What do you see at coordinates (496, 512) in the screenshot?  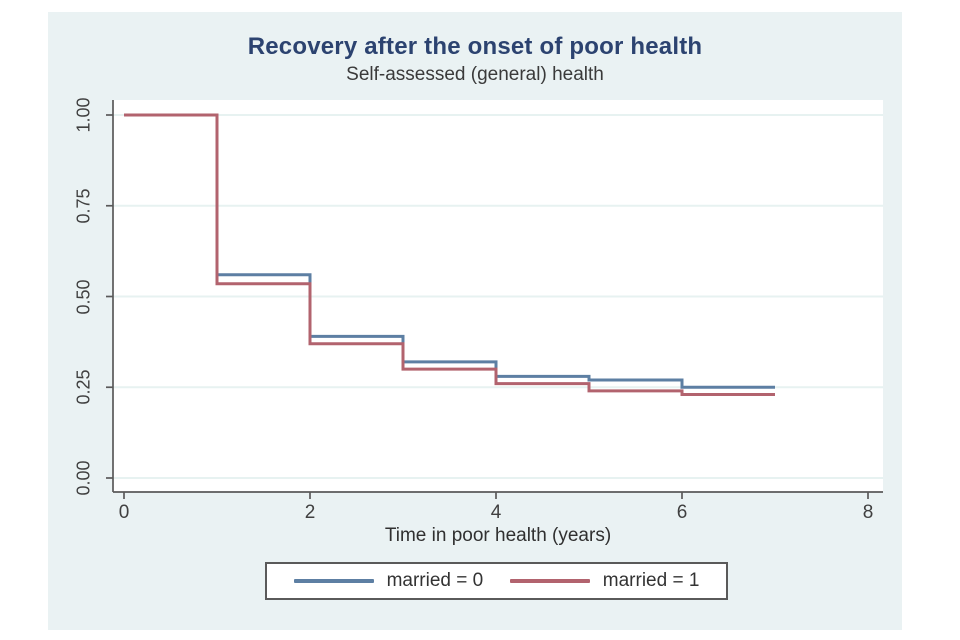 I see `x-tick-label-4: 4` at bounding box center [496, 512].